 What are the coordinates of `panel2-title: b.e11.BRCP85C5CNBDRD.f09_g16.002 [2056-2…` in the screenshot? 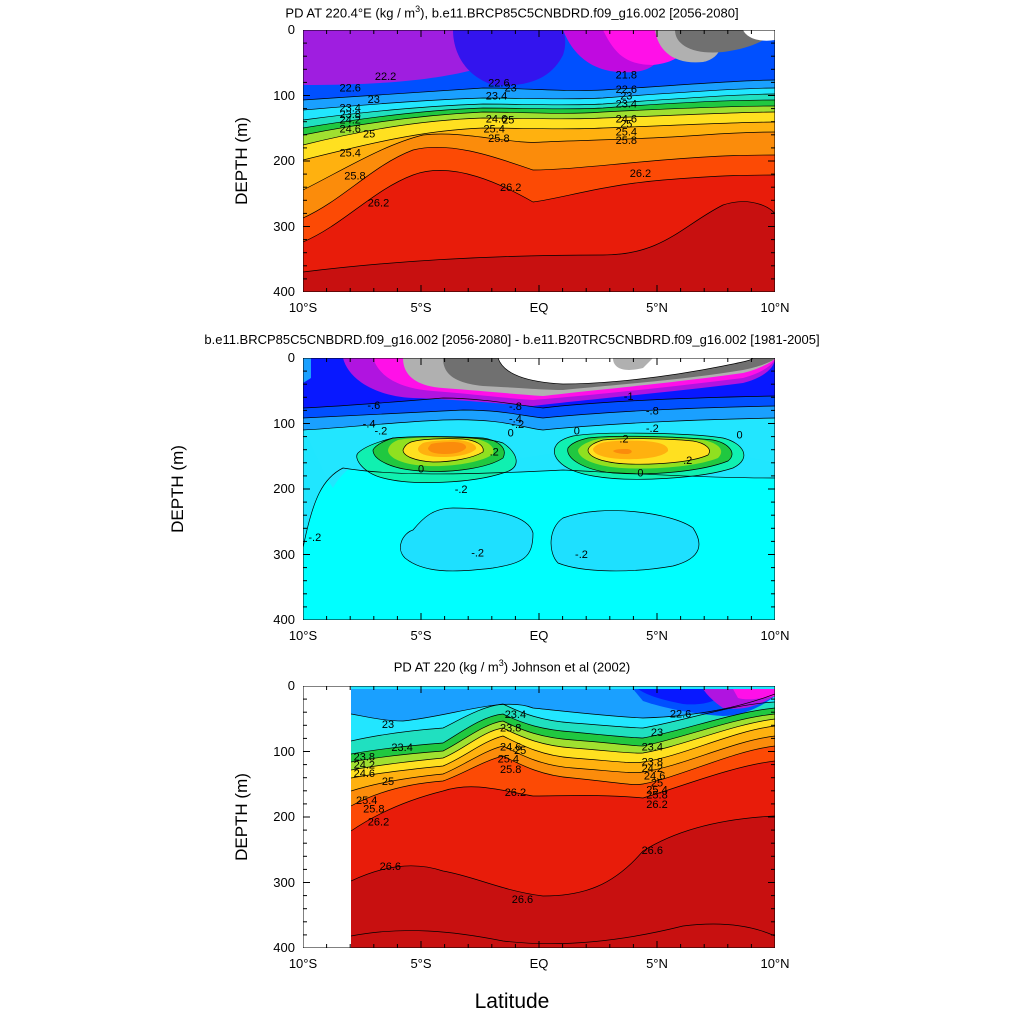 It's located at (512, 339).